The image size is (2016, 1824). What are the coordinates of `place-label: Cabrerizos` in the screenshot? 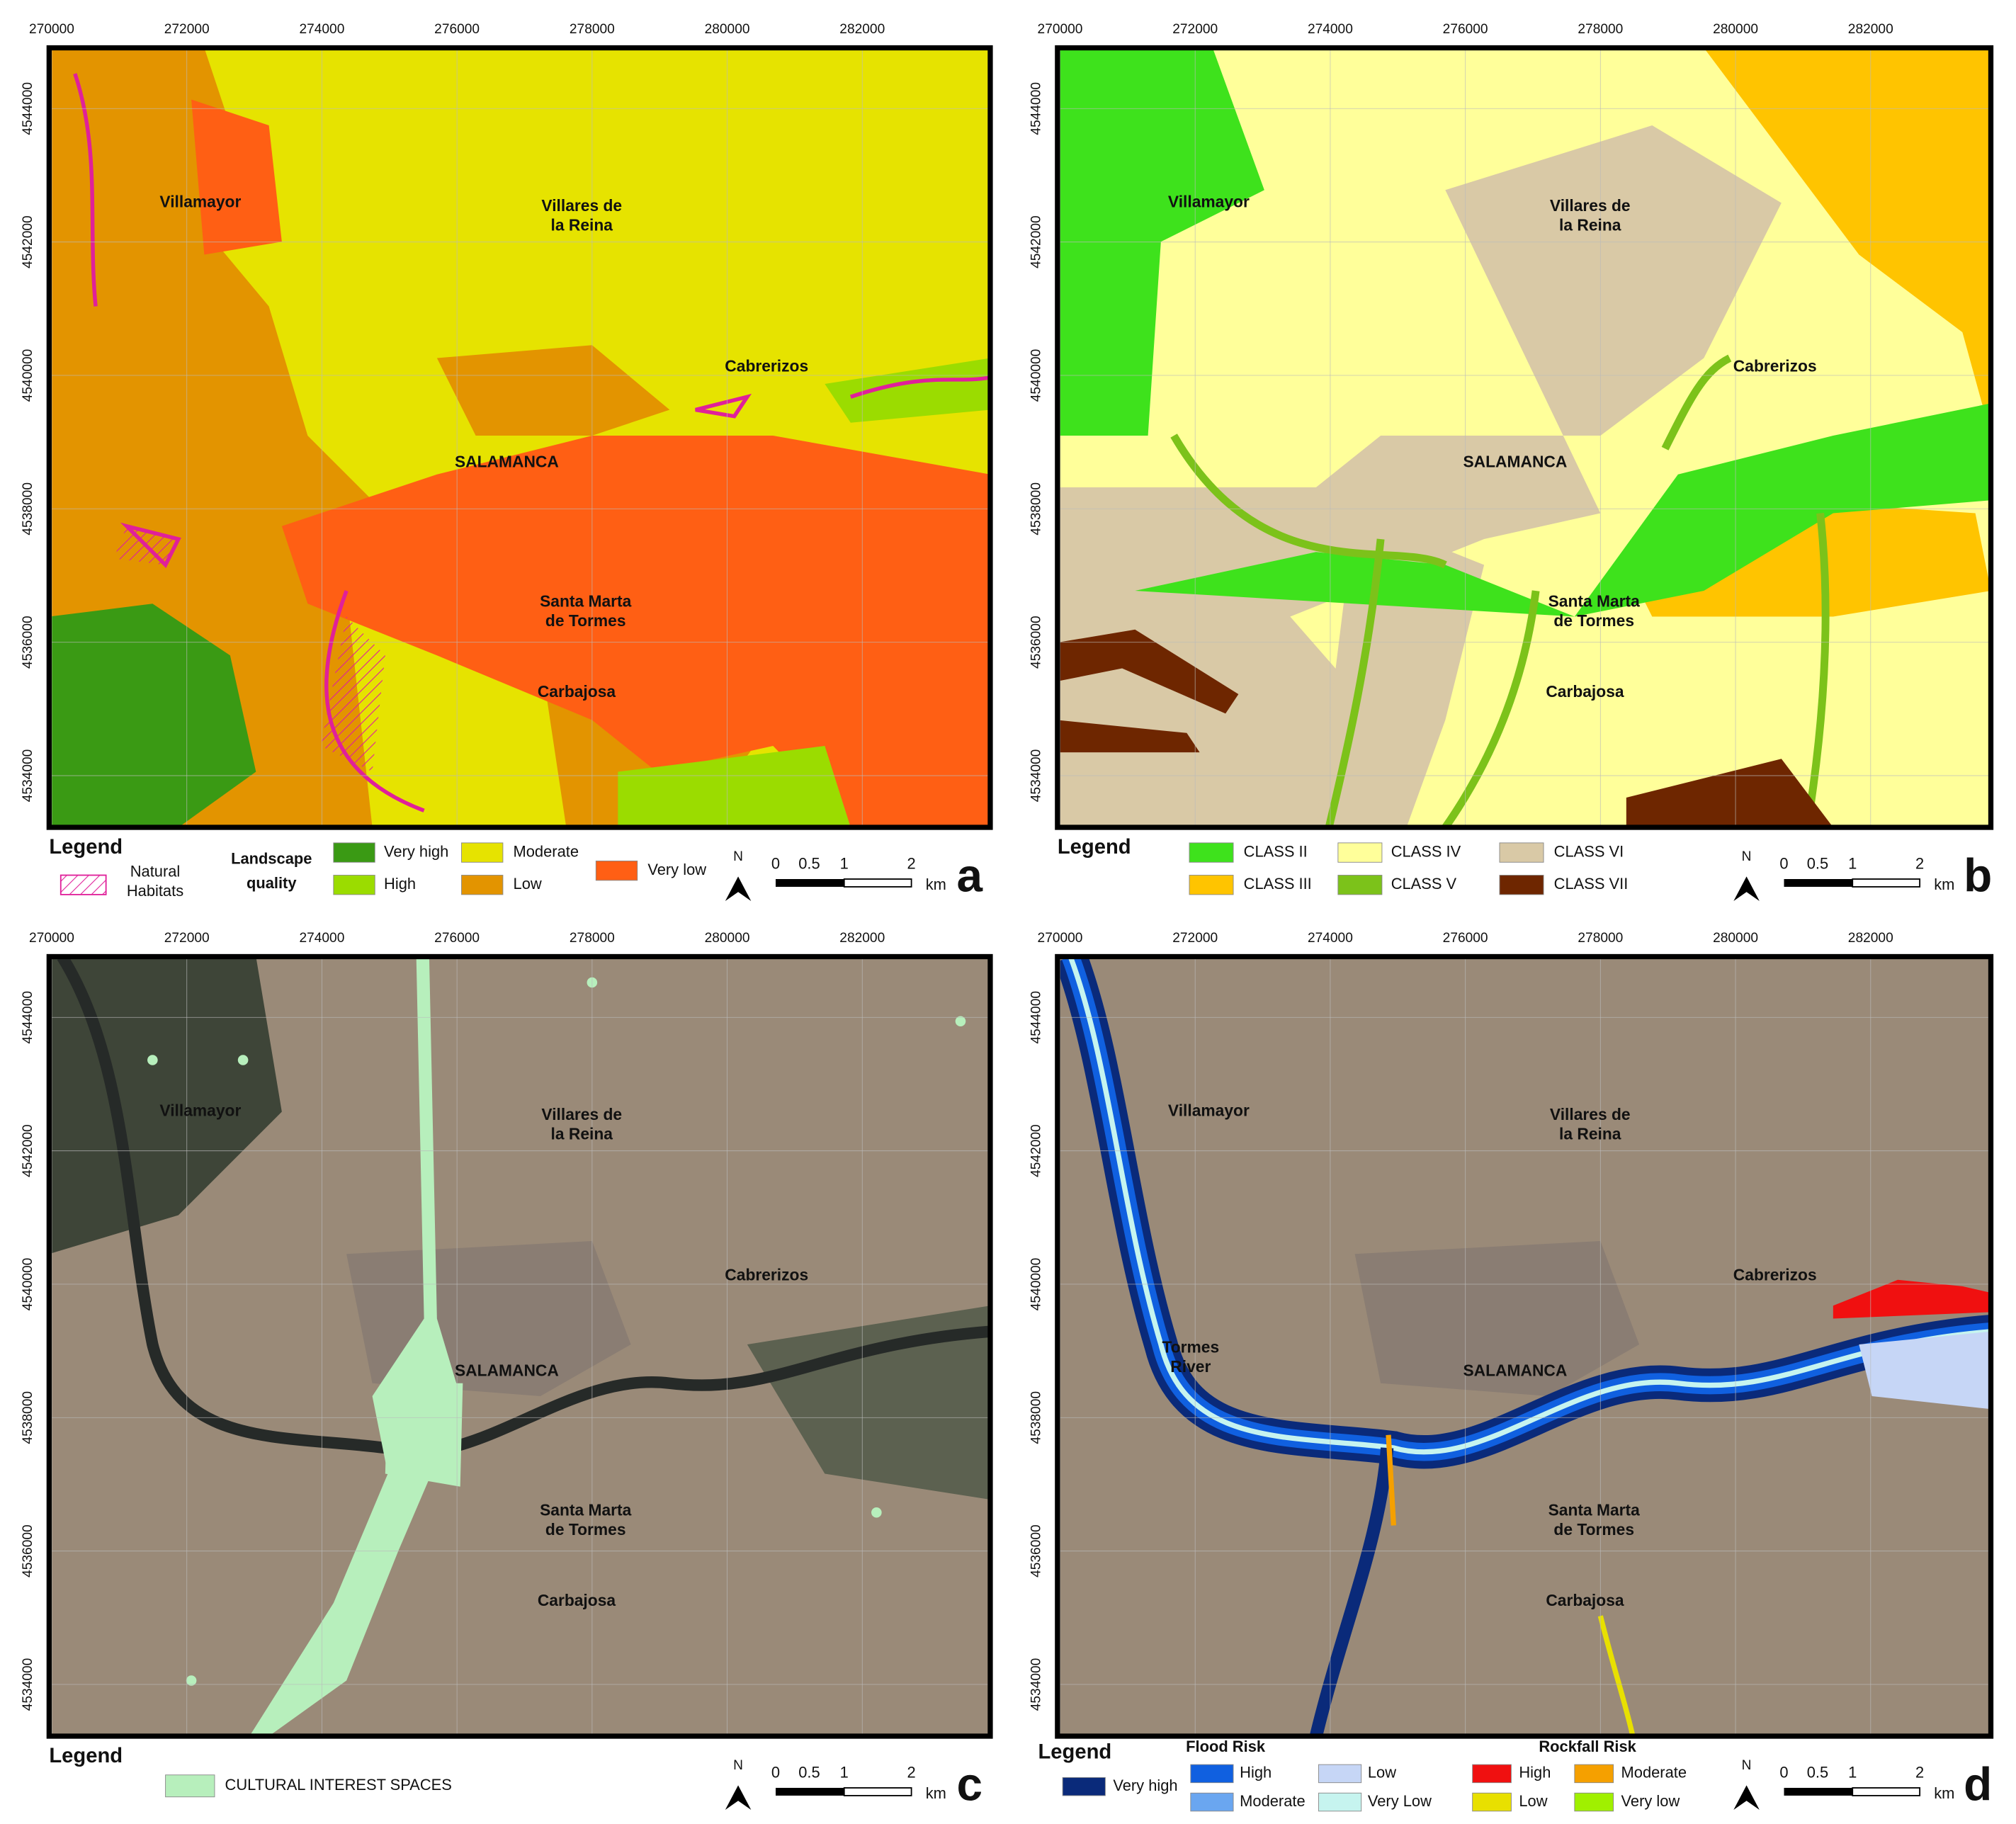 It's located at (1775, 1274).